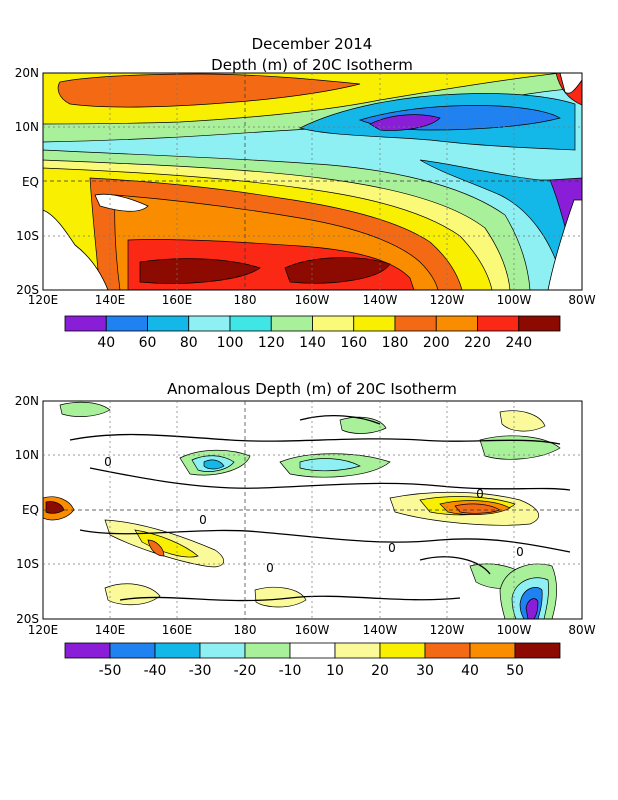  What do you see at coordinates (110, 671) in the screenshot?
I see `colorbar-label: -50` at bounding box center [110, 671].